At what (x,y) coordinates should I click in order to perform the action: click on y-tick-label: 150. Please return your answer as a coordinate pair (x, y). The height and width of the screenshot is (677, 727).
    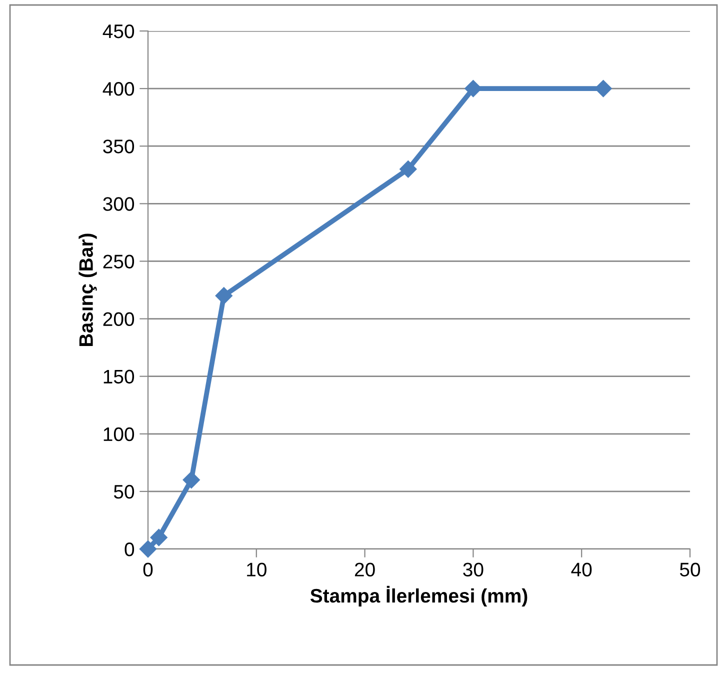
    Looking at the image, I should click on (119, 377).